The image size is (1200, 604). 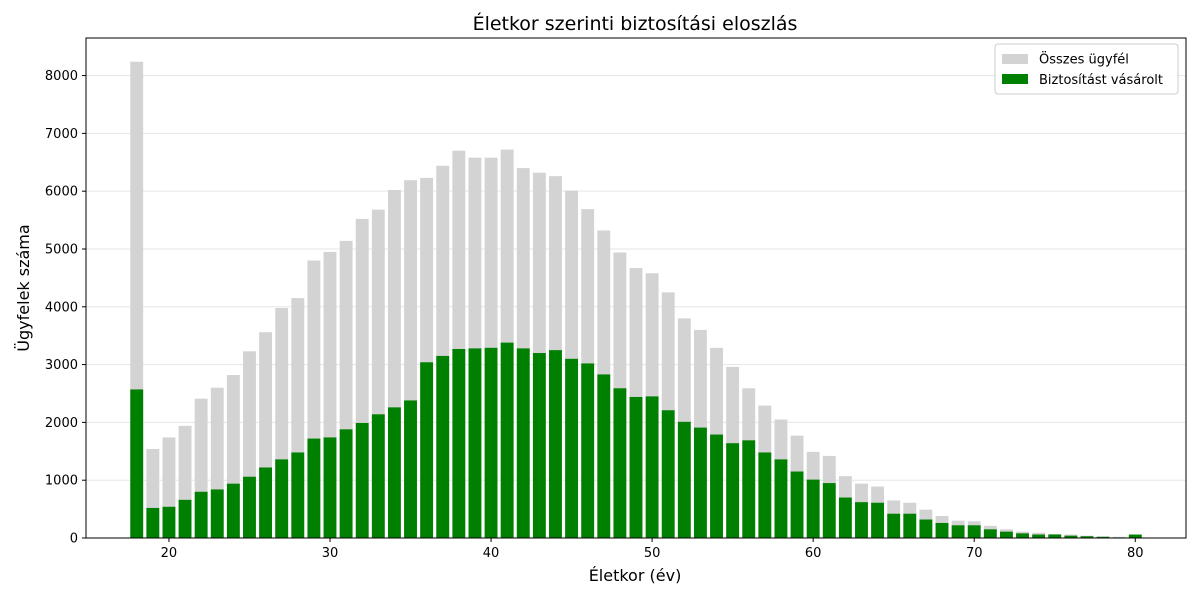 I want to click on y-tick-label: 7000, so click(x=61, y=134).